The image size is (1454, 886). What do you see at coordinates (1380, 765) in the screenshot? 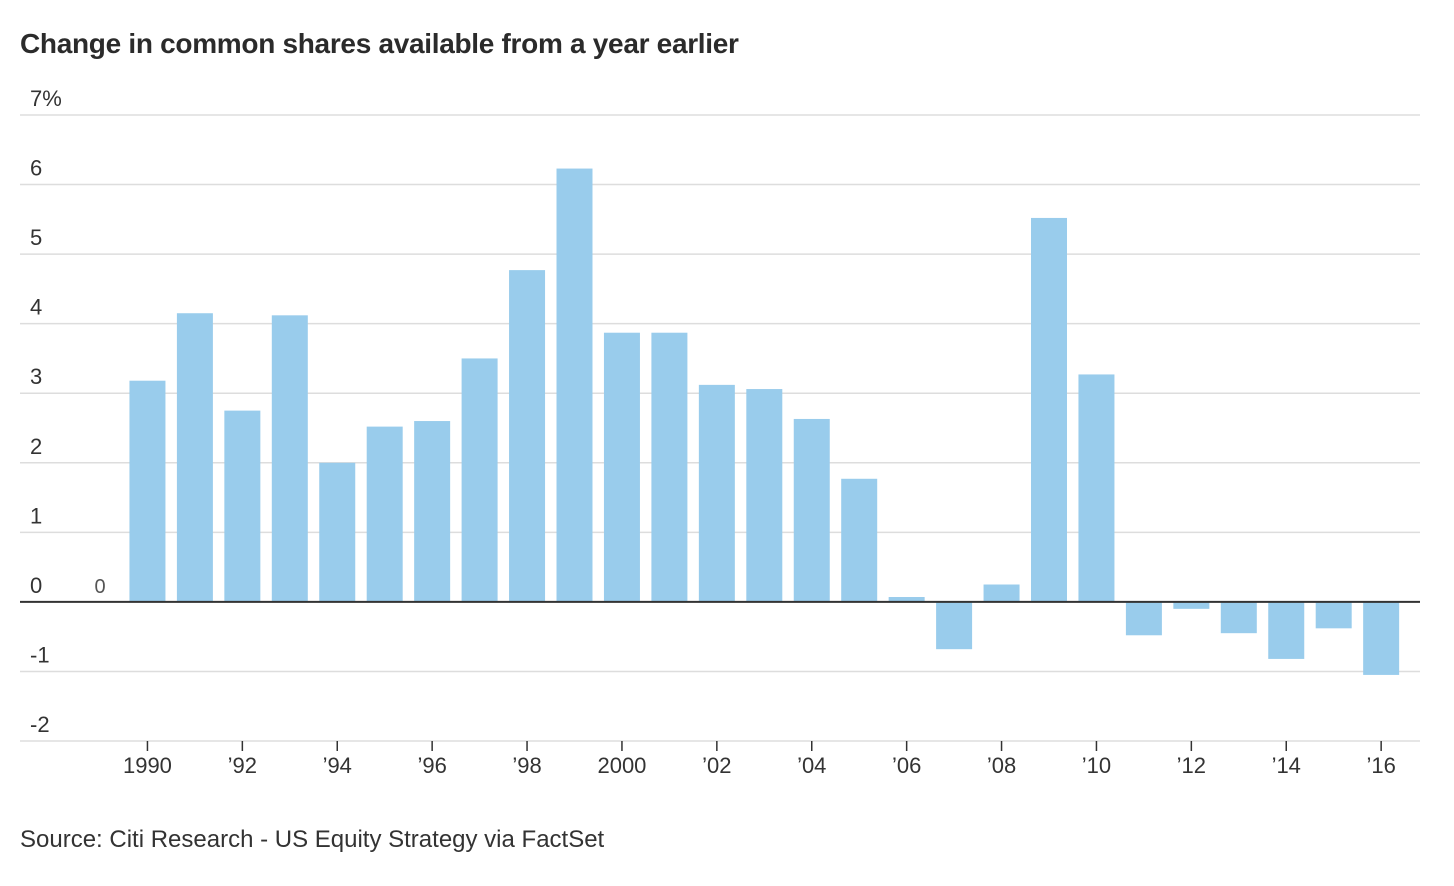
I see `x-tick-label: ’16` at bounding box center [1380, 765].